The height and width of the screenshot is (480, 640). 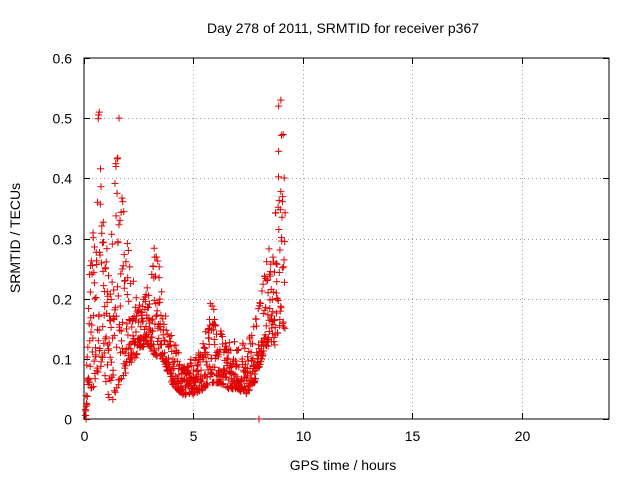 What do you see at coordinates (306, 436) in the screenshot?
I see `x-tick-labels: 0 5 10 15 20` at bounding box center [306, 436].